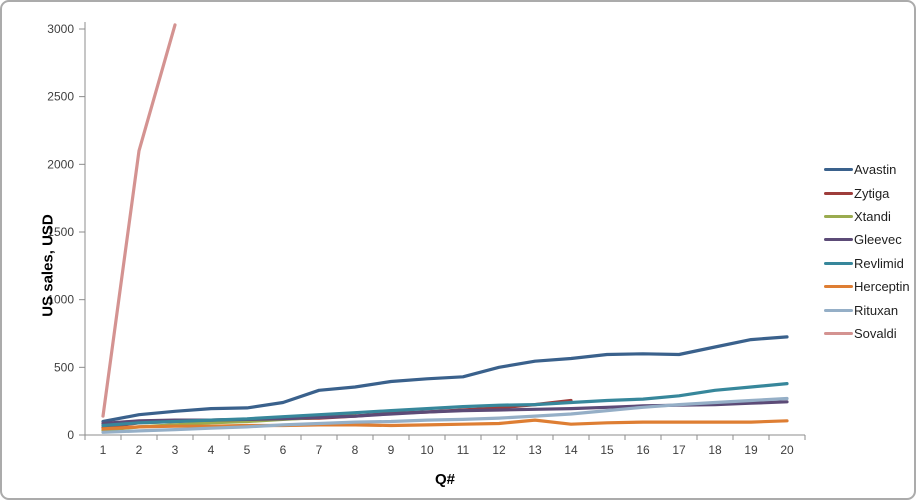  Describe the element at coordinates (838, 333) in the screenshot. I see `legend-swatch-sovaldi` at that location.